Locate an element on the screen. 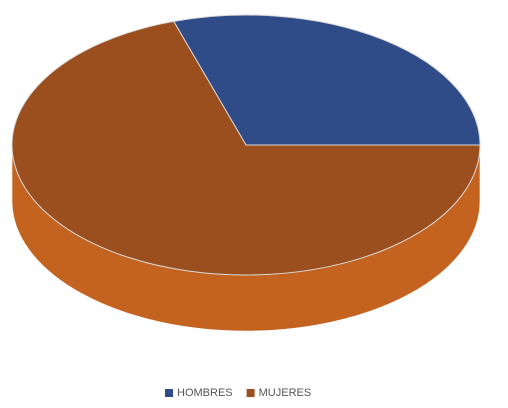 The width and height of the screenshot is (508, 408). legend-label: MUJERES is located at coordinates (285, 393).